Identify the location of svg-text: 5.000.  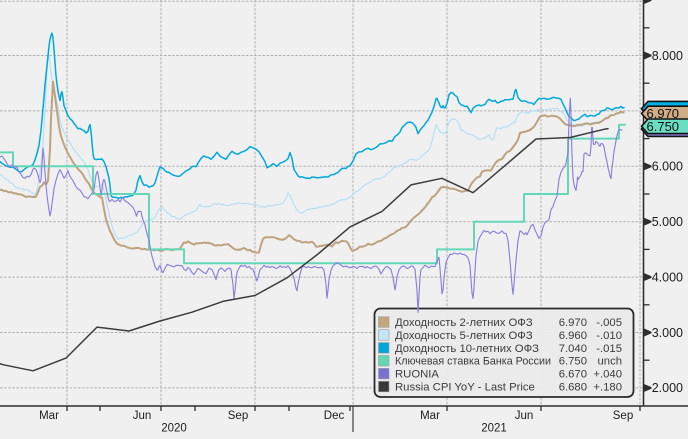
(667, 222).